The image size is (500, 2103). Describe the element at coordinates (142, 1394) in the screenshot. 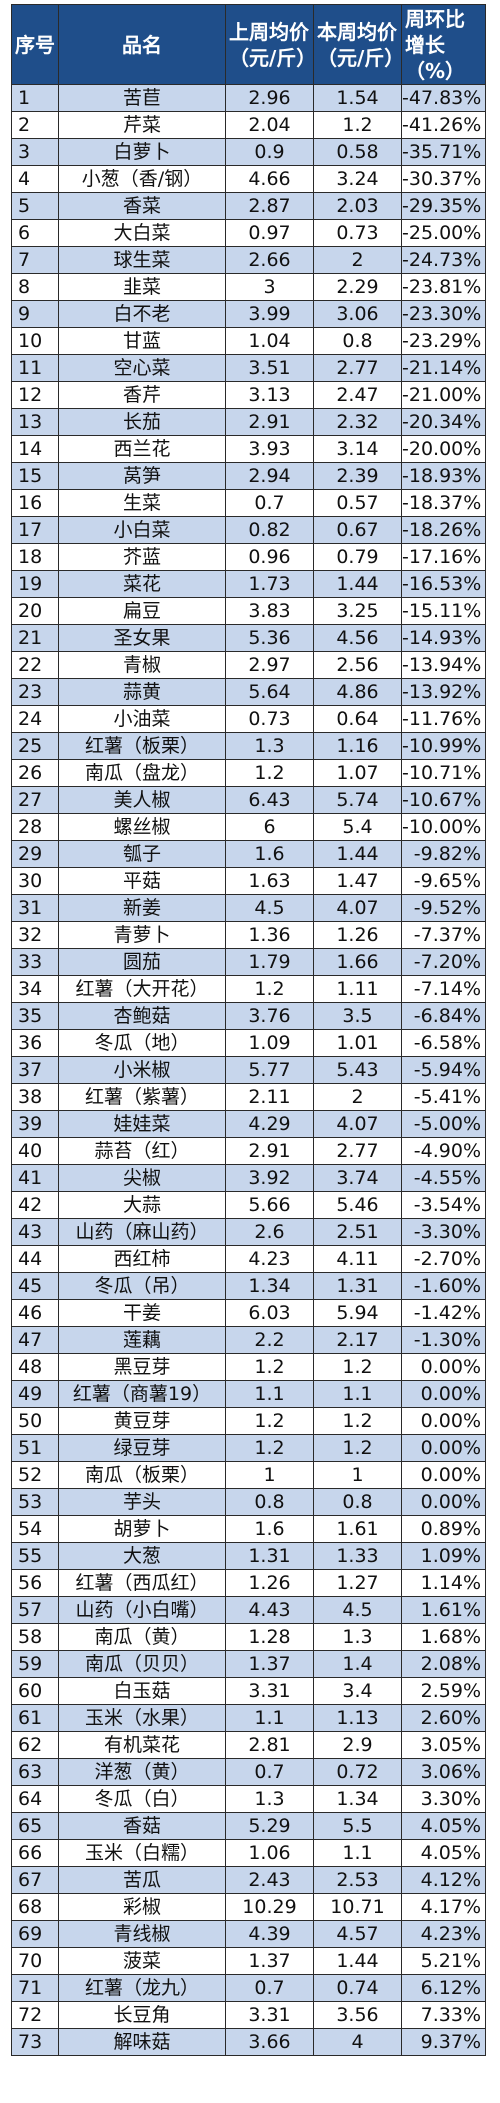

I see `product-name: 红薯（商薯19）` at that location.